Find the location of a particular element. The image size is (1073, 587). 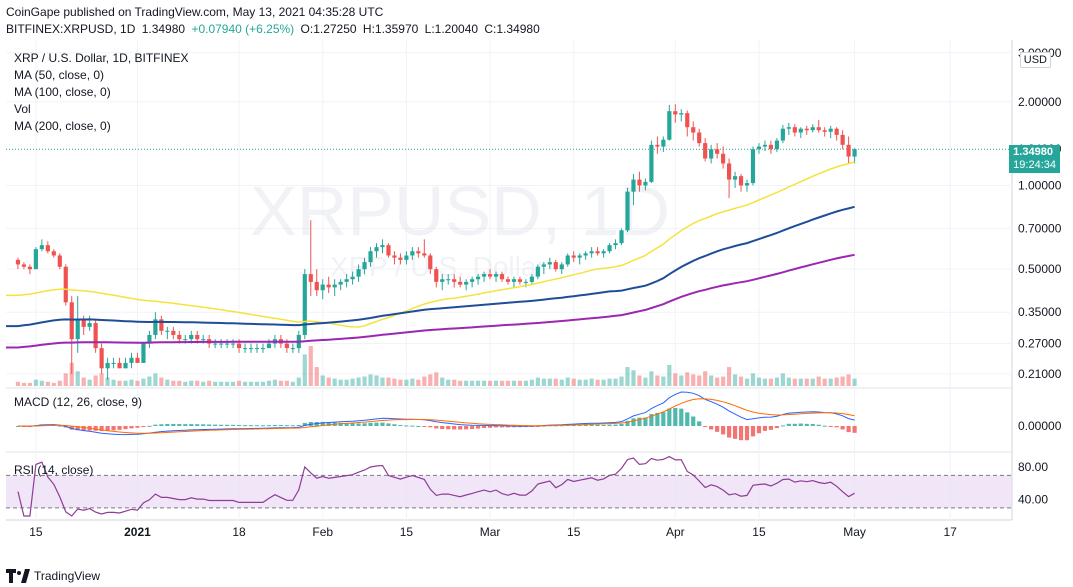

rsi-line is located at coordinates (436, 486).